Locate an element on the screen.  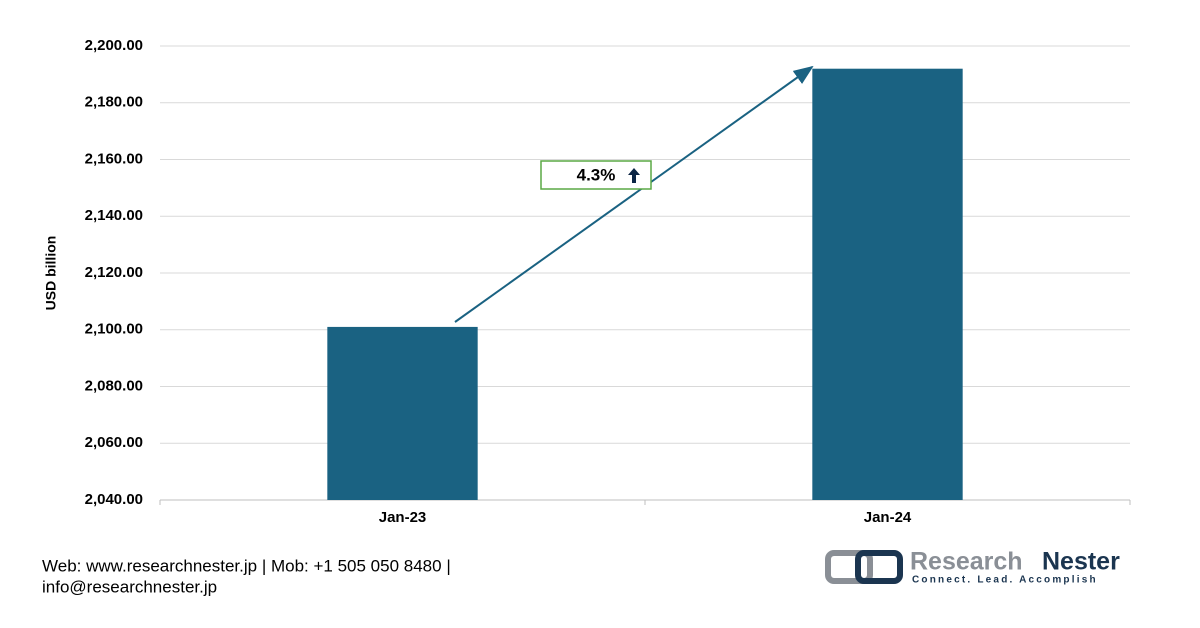
y-tick-label: 2,060.00 is located at coordinates (114, 442).